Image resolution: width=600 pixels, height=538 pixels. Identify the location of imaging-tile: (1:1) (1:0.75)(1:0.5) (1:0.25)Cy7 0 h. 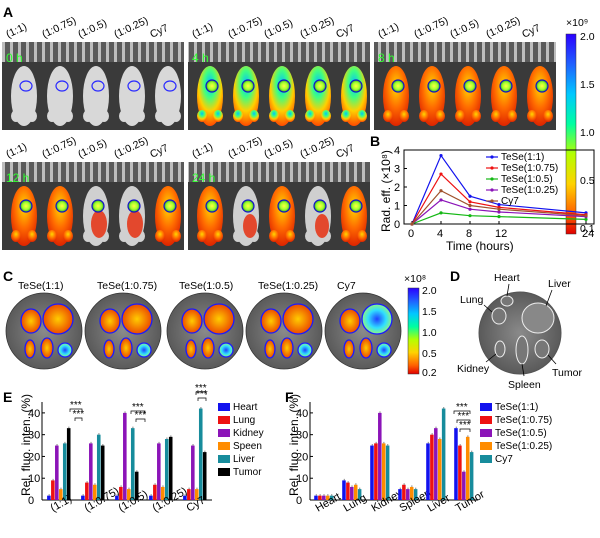
(93, 72).